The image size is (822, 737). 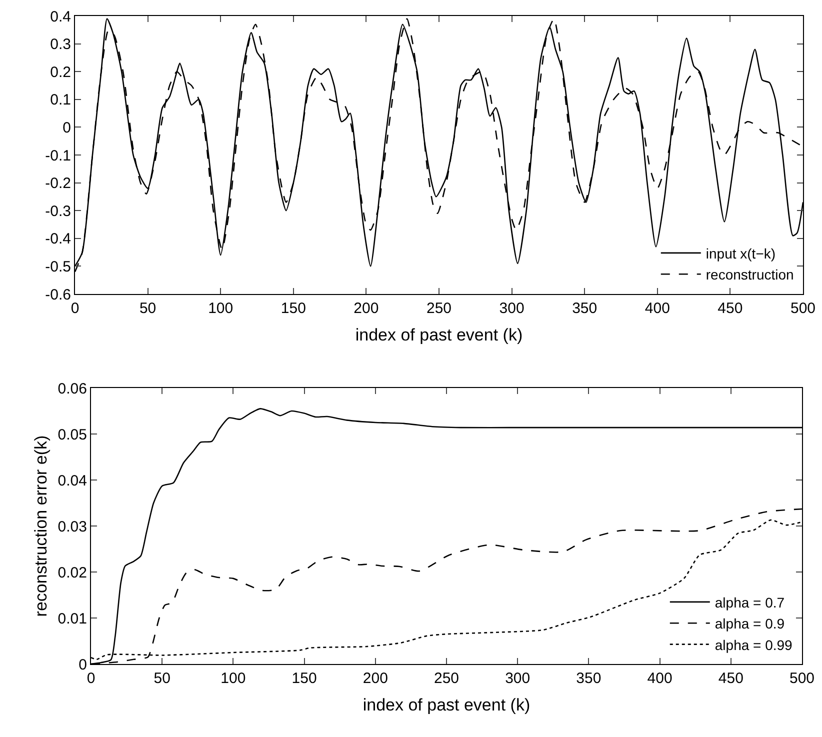 I want to click on legend-label: reconstruction, so click(x=750, y=274).